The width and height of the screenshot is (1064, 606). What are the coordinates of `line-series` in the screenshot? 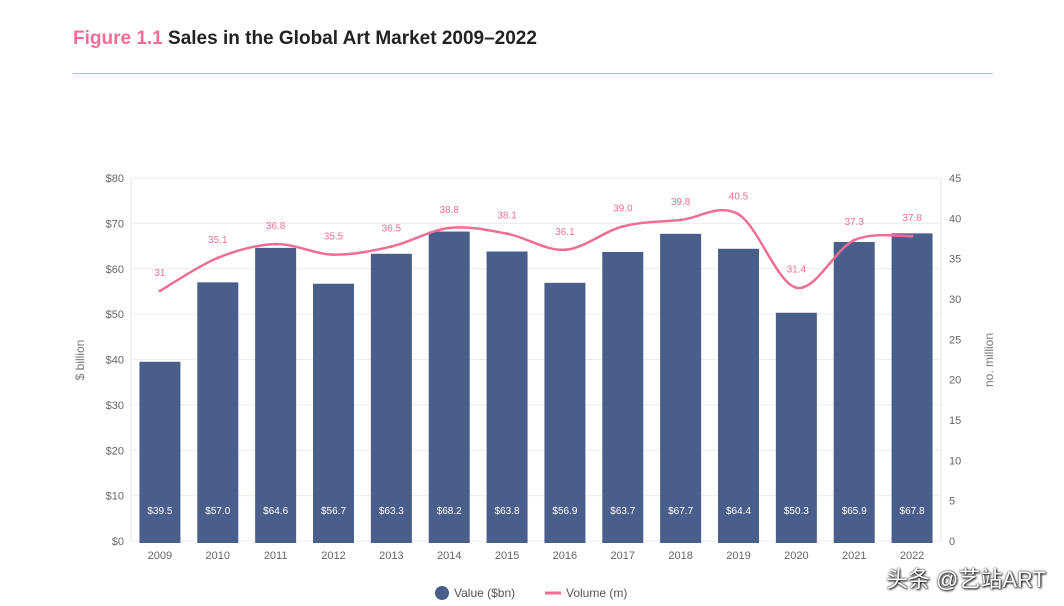 It's located at (536, 250).